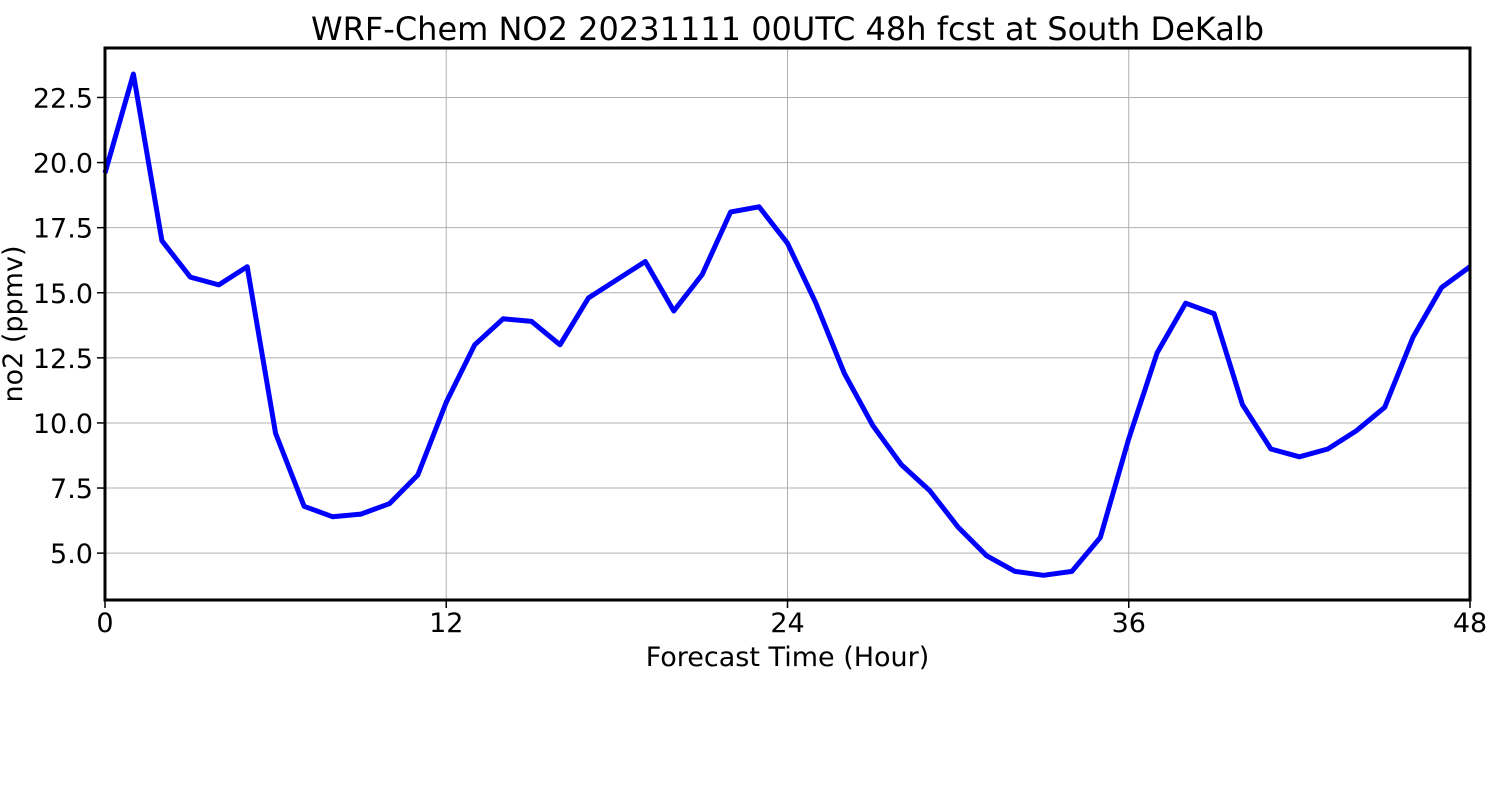 The width and height of the screenshot is (1500, 800). Describe the element at coordinates (14, 323) in the screenshot. I see `y-axis-label: no2 (ppmv)` at that location.